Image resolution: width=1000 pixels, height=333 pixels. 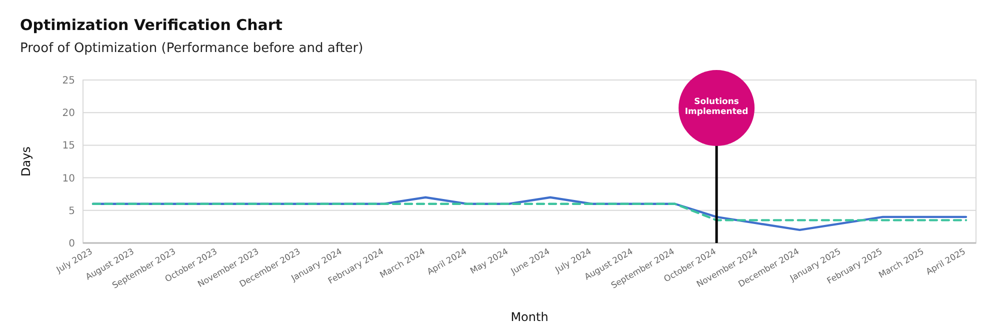 I want to click on y-tick-label: 25, so click(x=68, y=81).